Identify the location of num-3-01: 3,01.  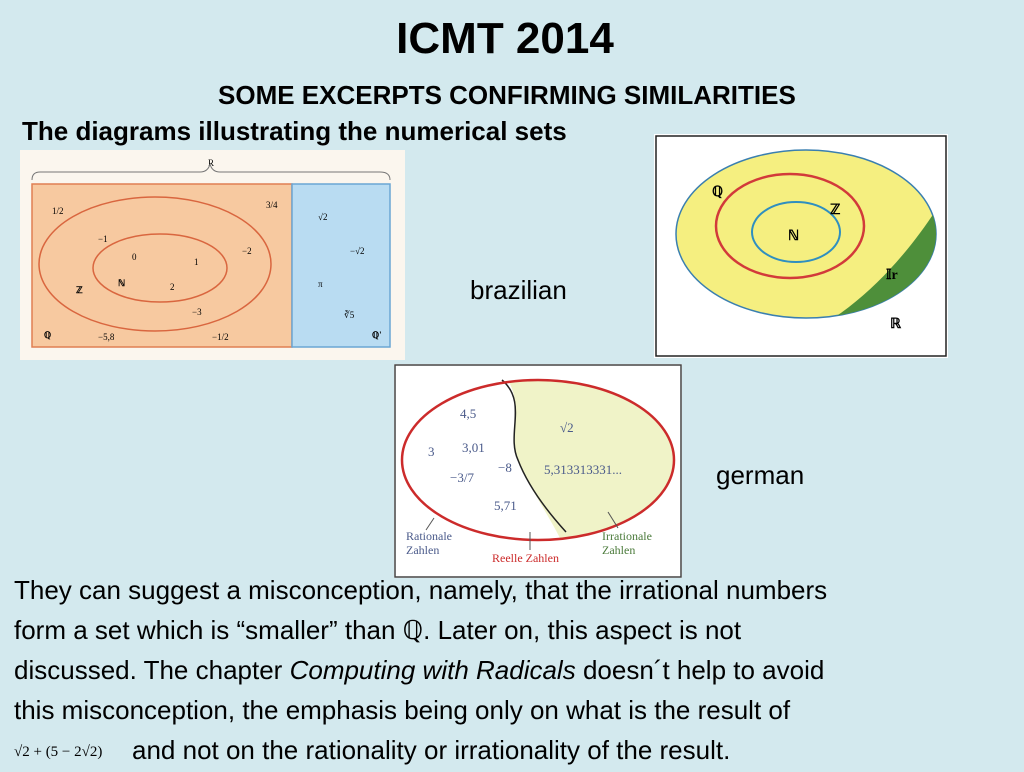
(473, 447).